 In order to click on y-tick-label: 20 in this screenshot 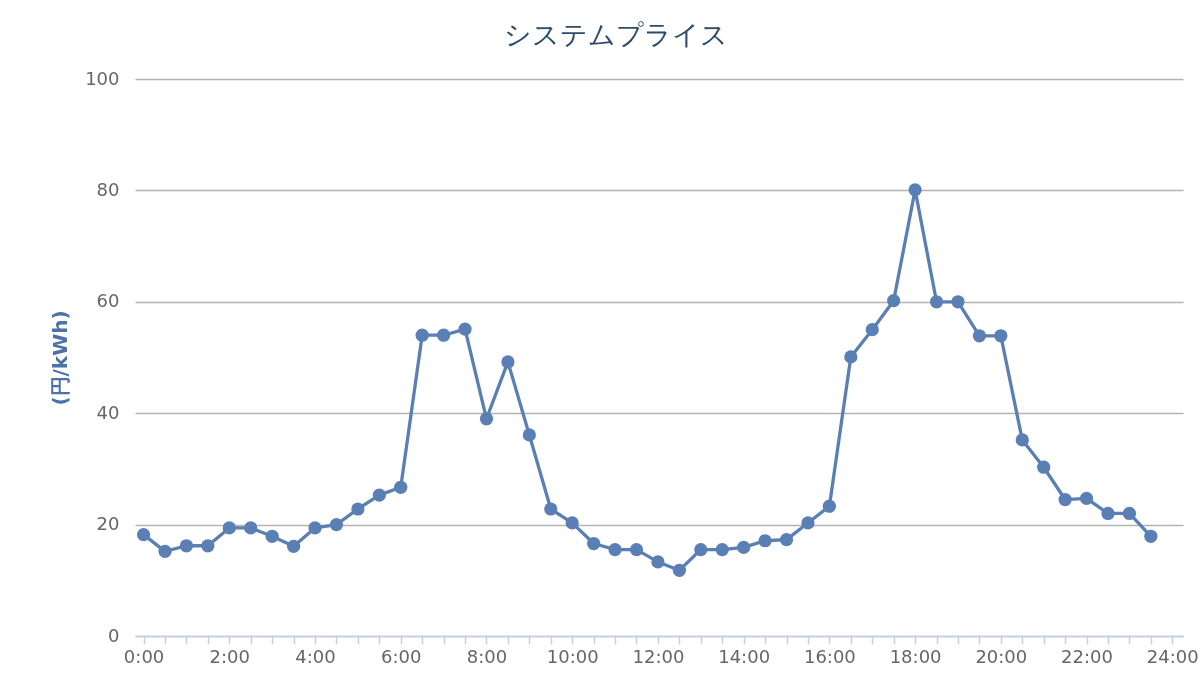, I will do `click(108, 524)`.